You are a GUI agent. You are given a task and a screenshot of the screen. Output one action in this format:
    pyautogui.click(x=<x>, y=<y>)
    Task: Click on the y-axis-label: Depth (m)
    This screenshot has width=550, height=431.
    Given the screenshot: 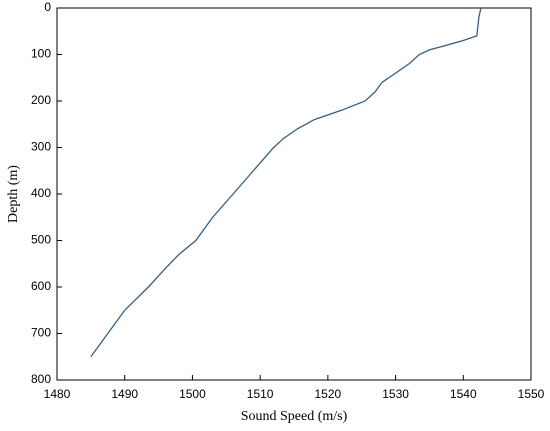 What is the action you would take?
    pyautogui.click(x=13, y=194)
    